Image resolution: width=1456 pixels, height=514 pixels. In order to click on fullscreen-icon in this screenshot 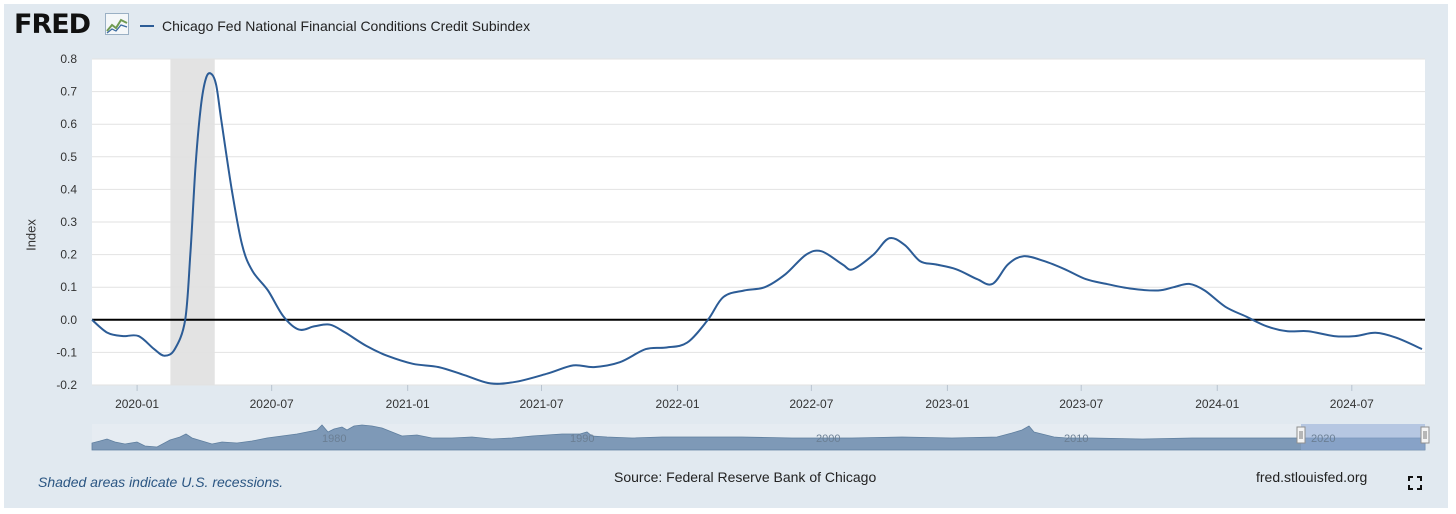, I will do `click(1415, 483)`.